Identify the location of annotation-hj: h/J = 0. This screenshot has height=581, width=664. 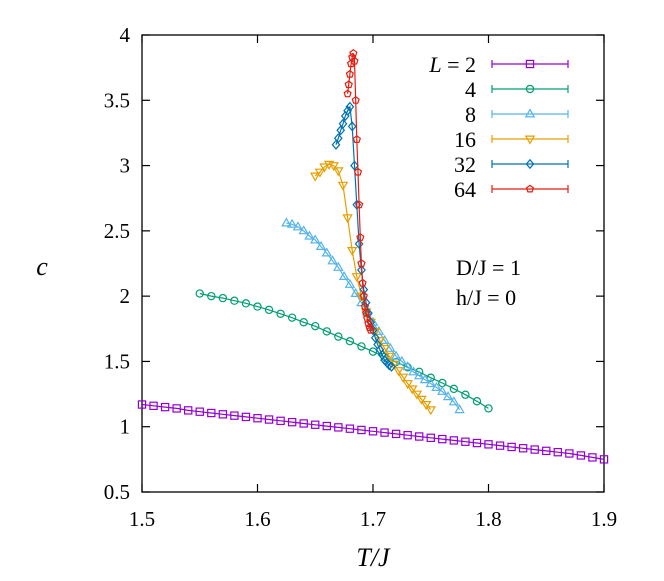
(486, 297).